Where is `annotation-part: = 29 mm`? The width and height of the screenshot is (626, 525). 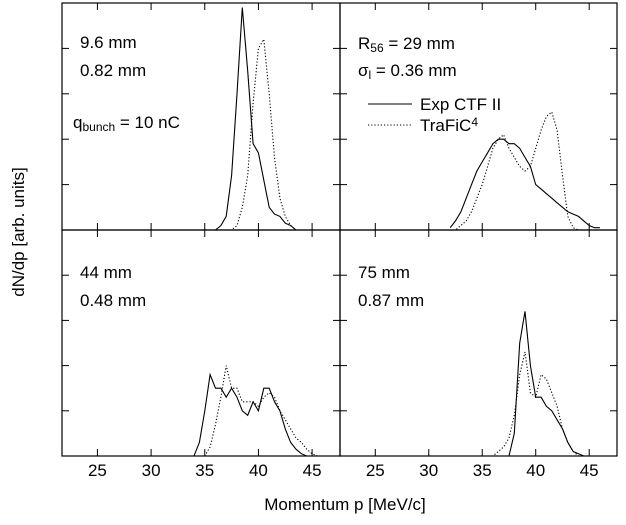 annotation-part: = 29 mm is located at coordinates (419, 43).